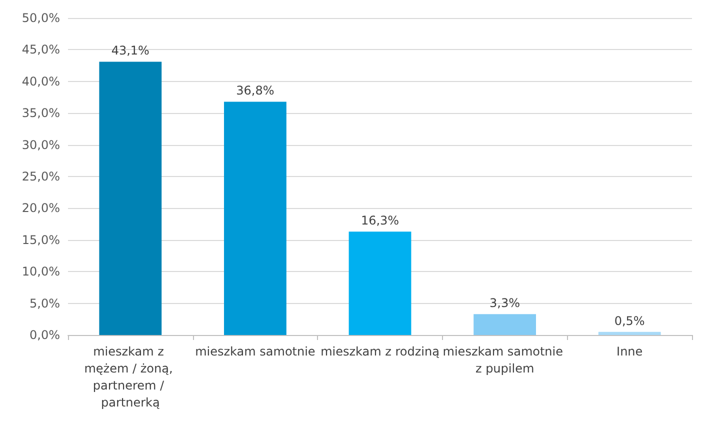 The width and height of the screenshot is (712, 425). Describe the element at coordinates (41, 239) in the screenshot. I see `y-tick-label: 15,0%` at that location.